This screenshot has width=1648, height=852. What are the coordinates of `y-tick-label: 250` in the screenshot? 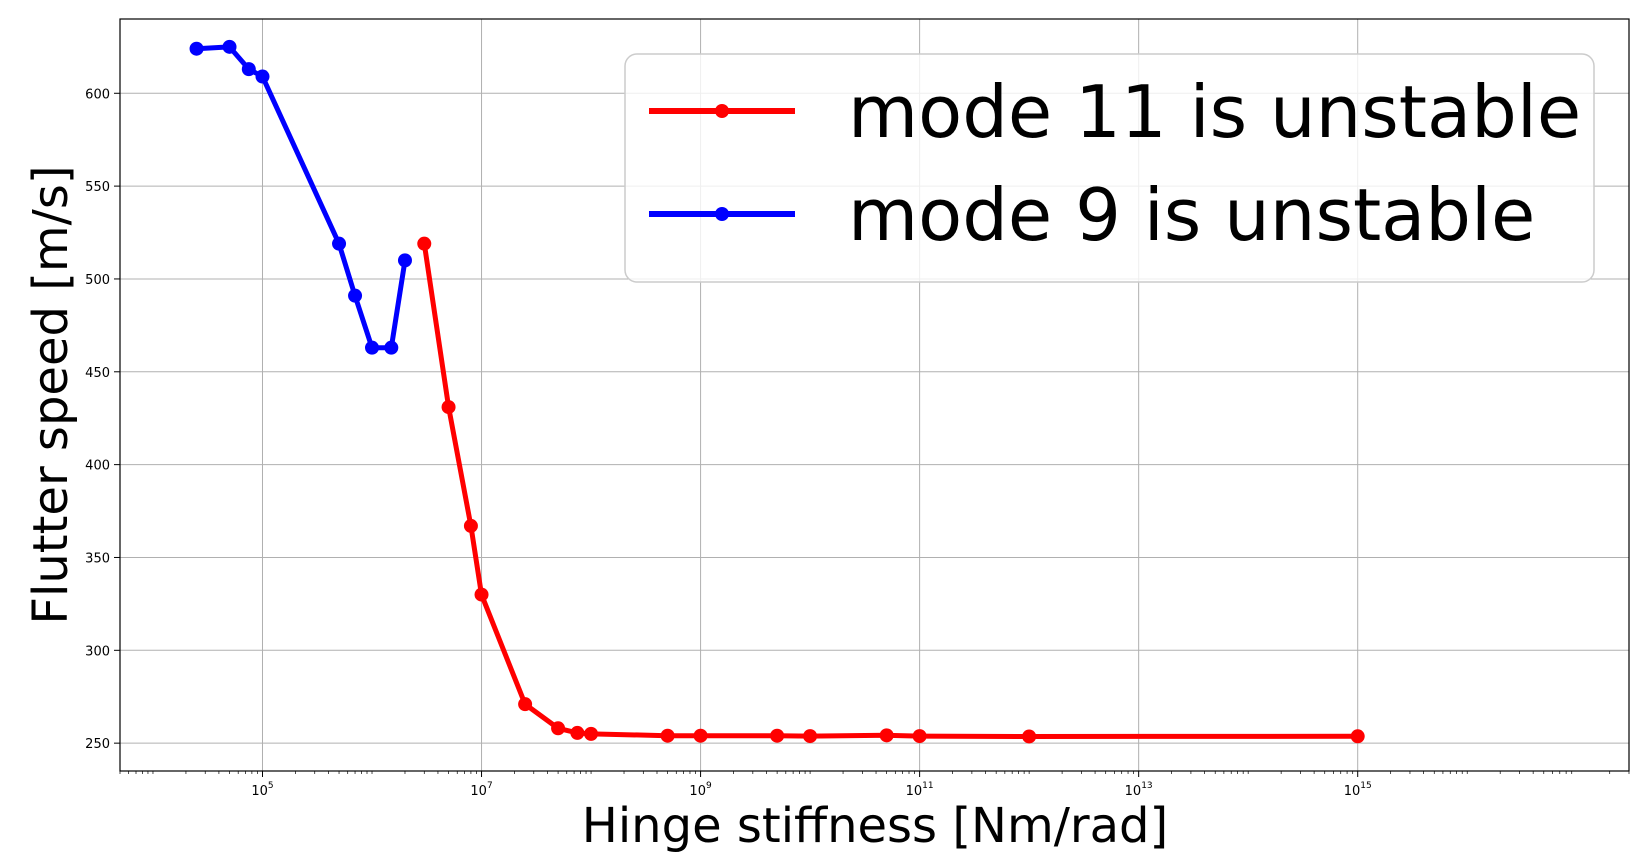 It's located at (97, 744).